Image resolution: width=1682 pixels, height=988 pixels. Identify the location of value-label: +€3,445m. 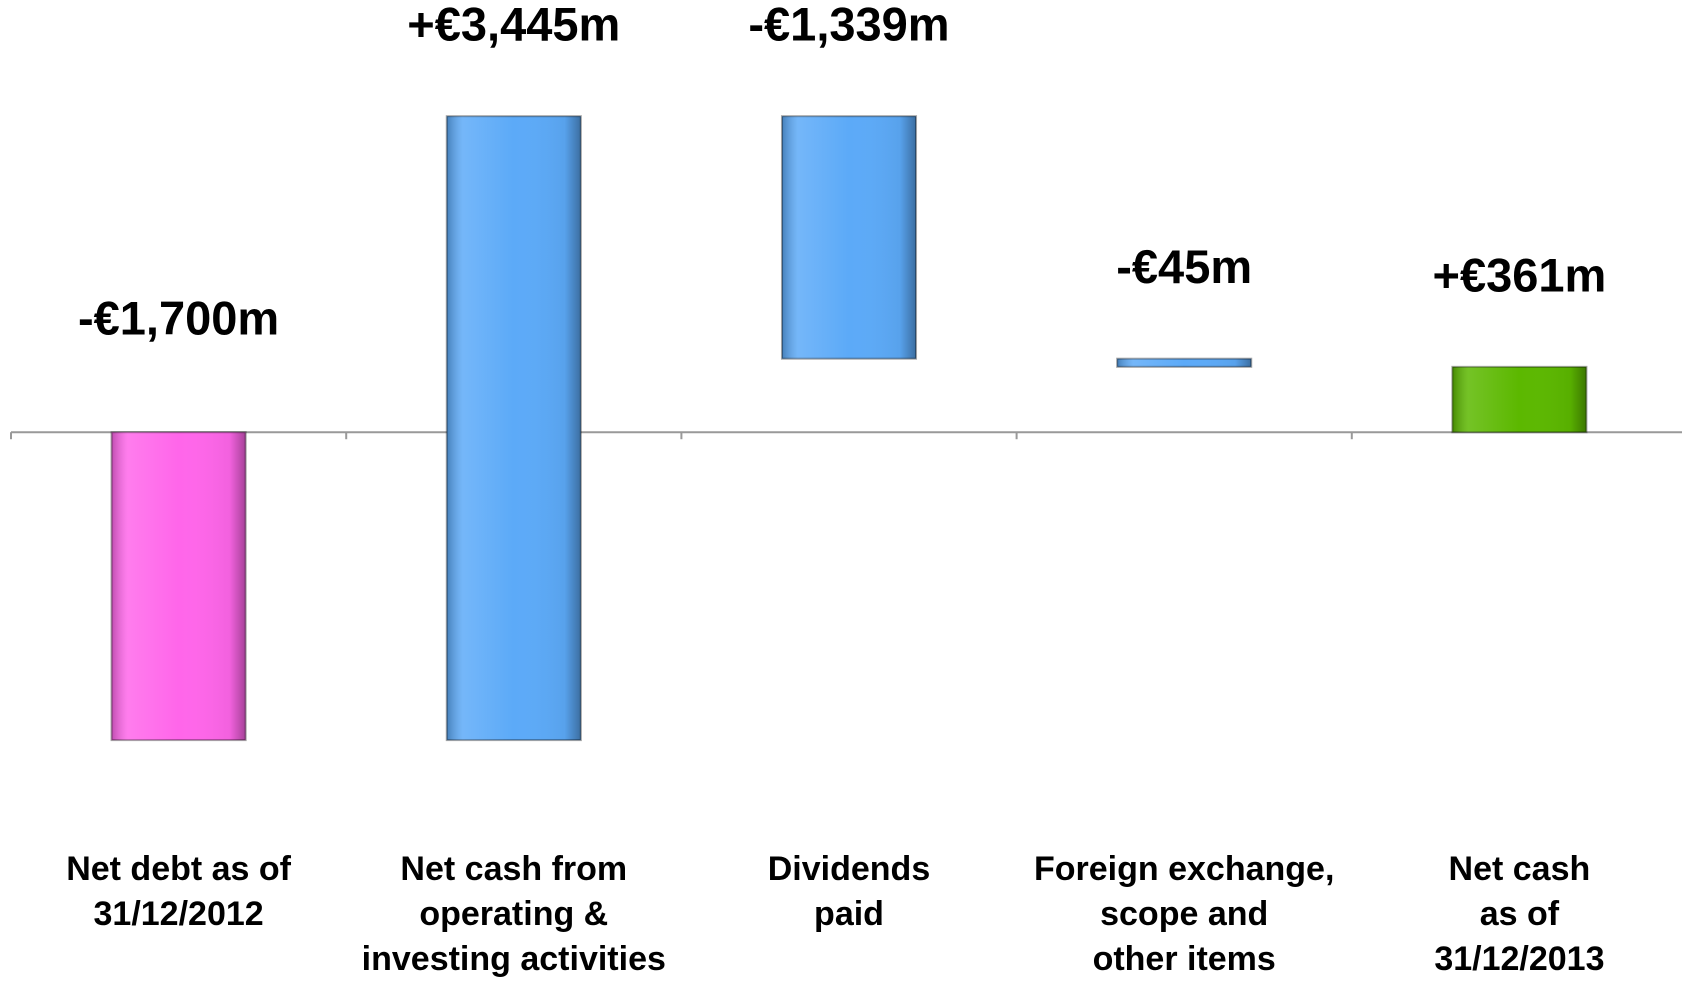
(513, 25).